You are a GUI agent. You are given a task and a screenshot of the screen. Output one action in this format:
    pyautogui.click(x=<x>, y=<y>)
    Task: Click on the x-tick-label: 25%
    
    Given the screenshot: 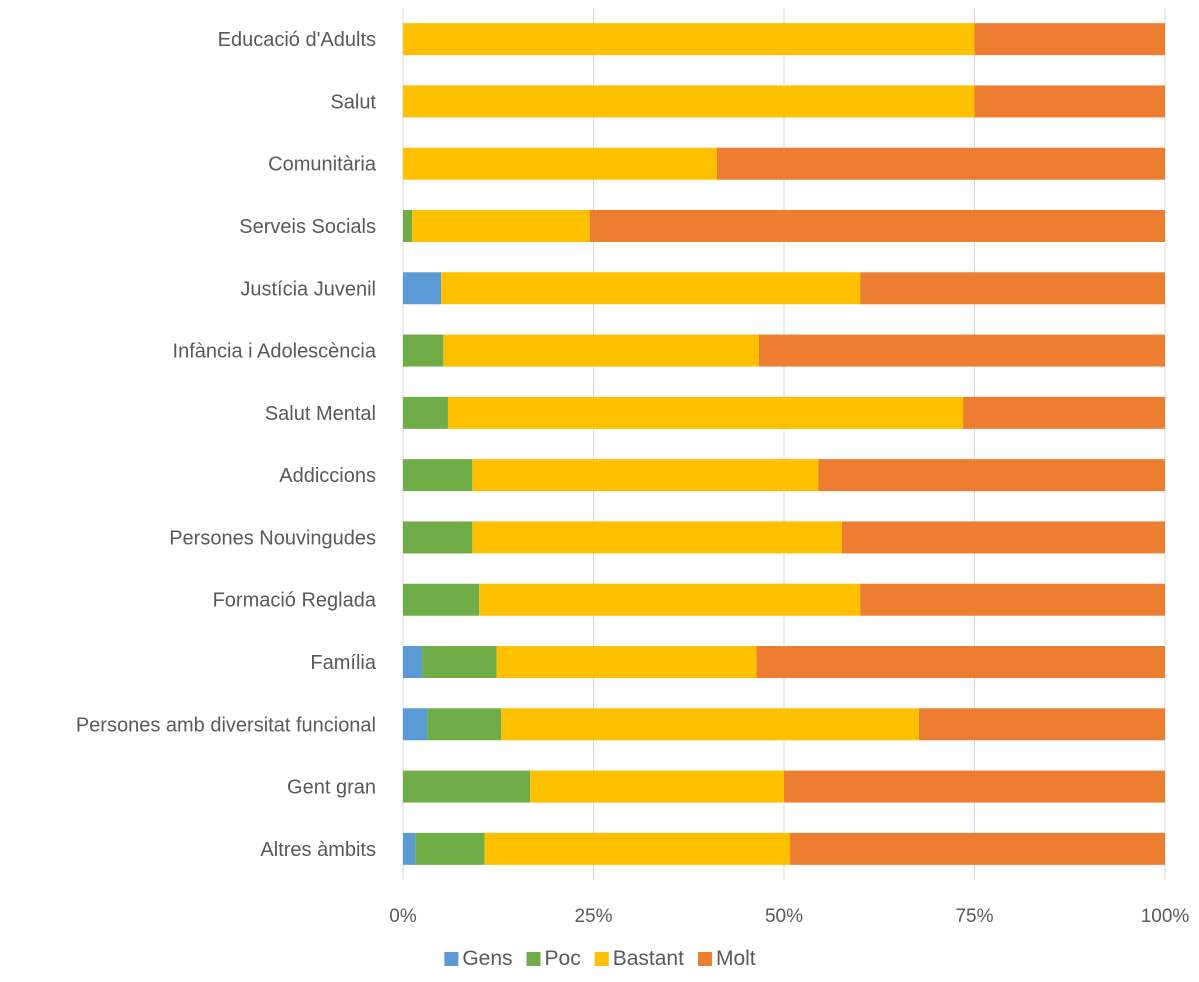 What is the action you would take?
    pyautogui.click(x=593, y=916)
    